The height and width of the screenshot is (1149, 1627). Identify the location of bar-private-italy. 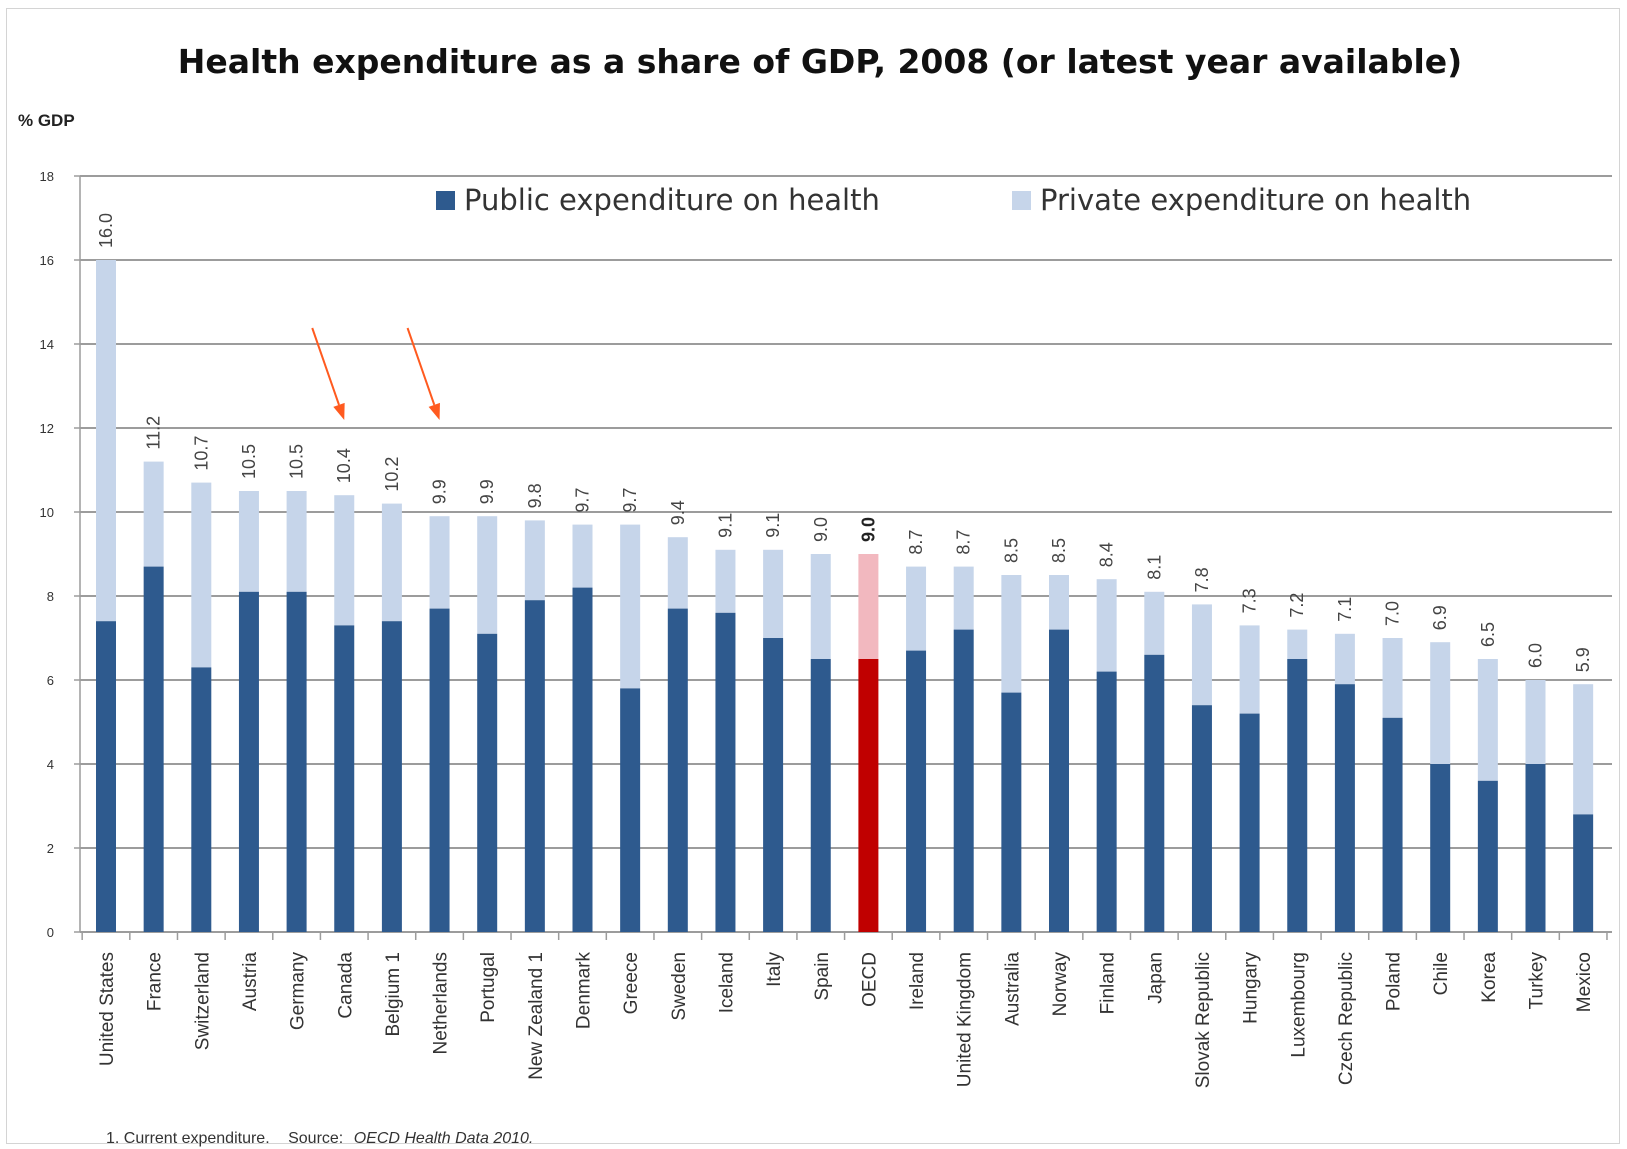
(773, 593).